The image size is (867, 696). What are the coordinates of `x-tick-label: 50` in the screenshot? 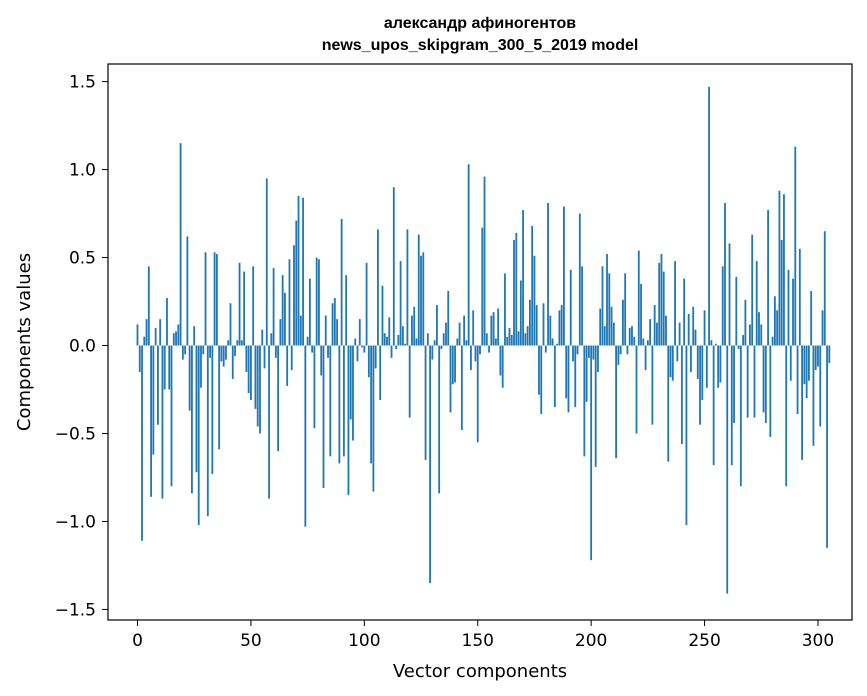 It's located at (251, 641).